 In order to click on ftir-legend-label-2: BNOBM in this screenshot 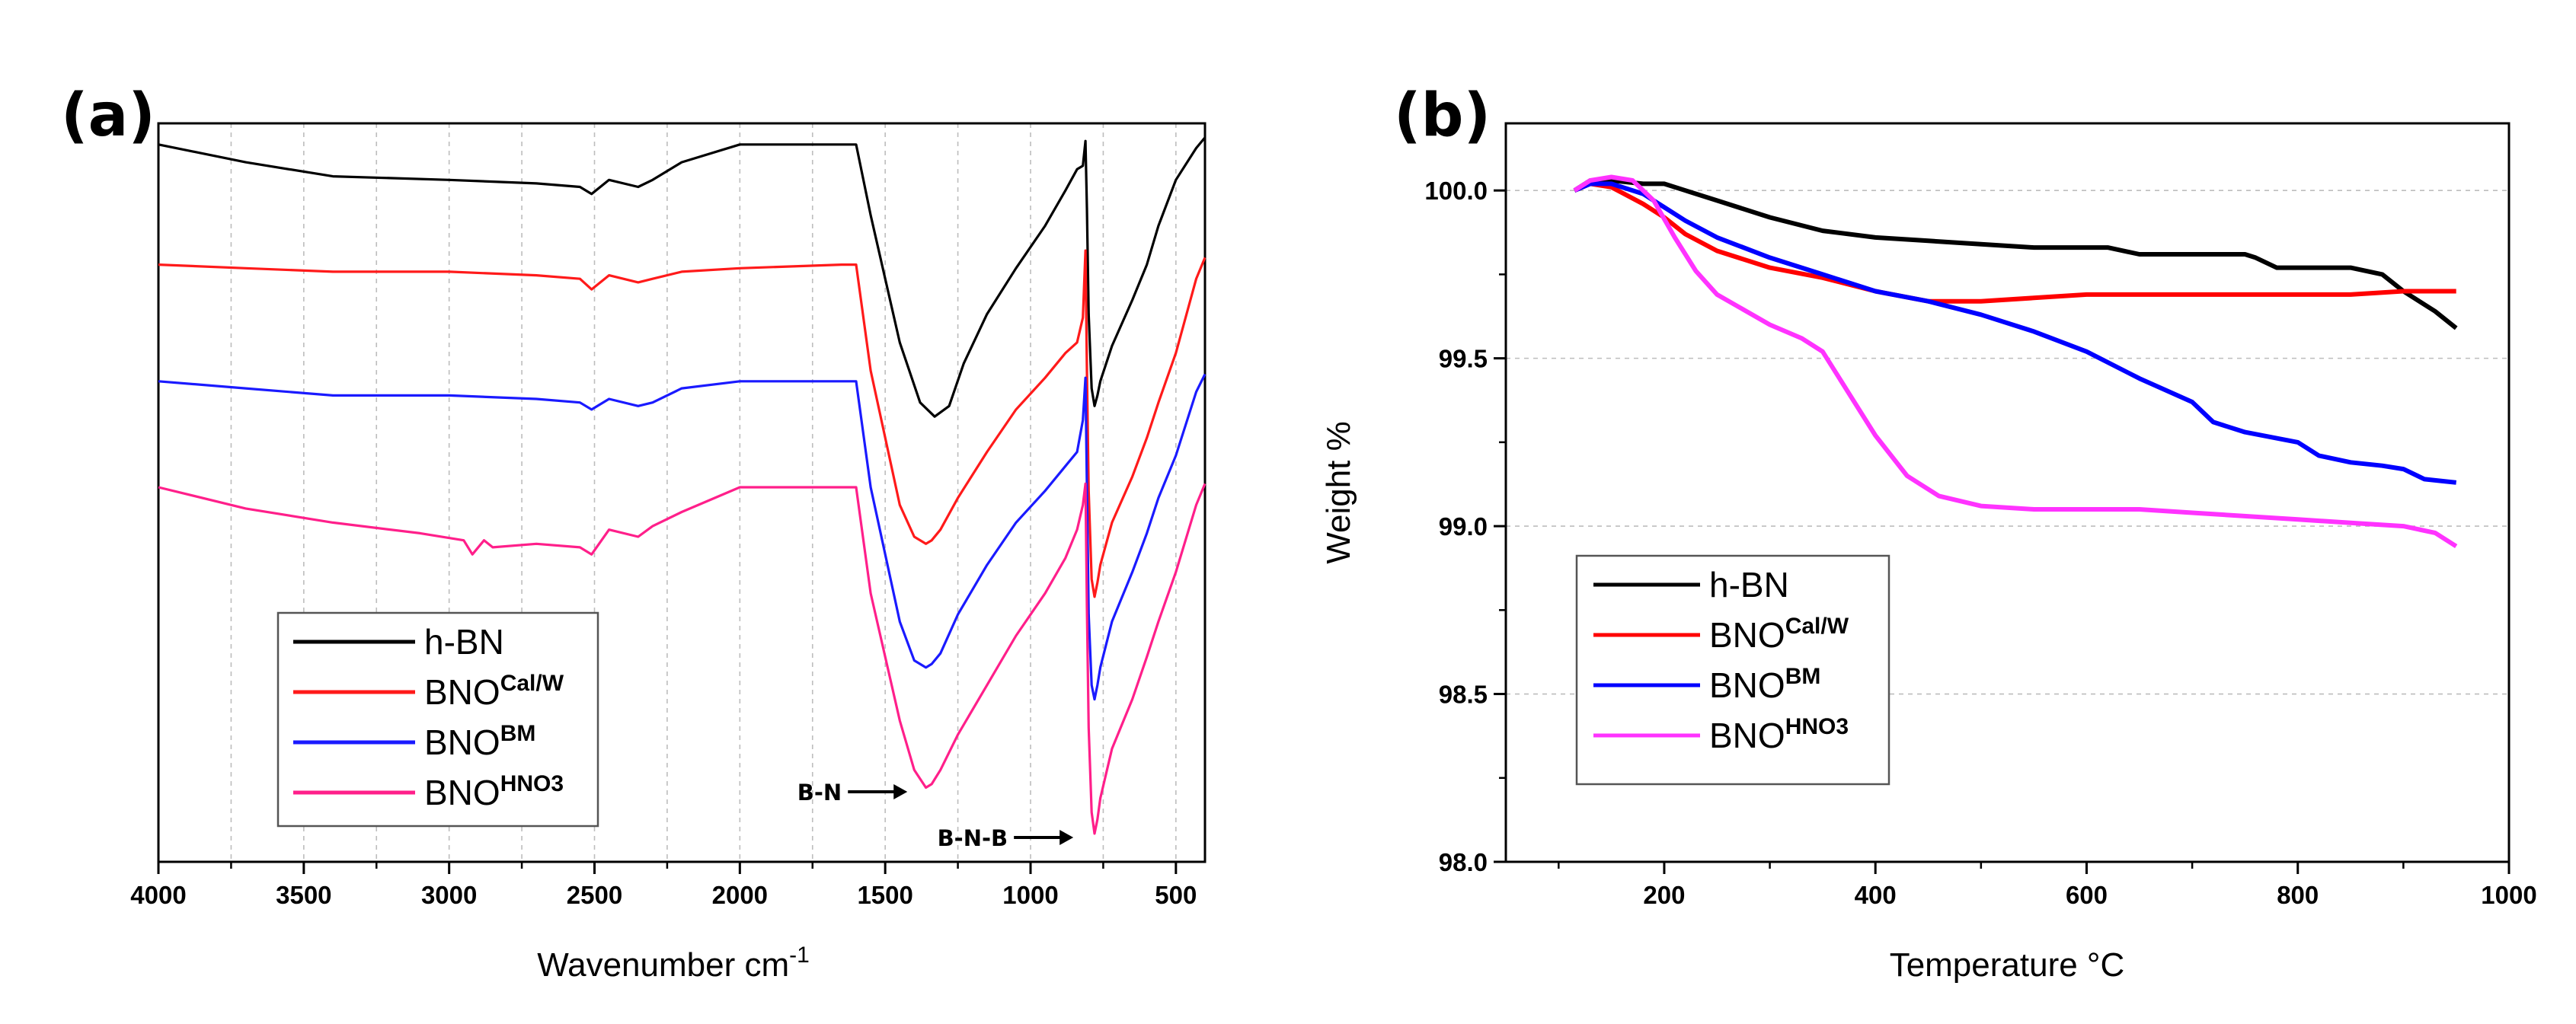, I will do `click(480, 741)`.